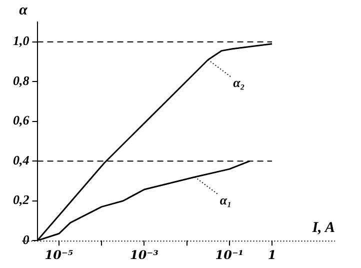 Image resolution: width=361 pixels, height=268 pixels. I want to click on x-axis-title: I, A, so click(323, 228).